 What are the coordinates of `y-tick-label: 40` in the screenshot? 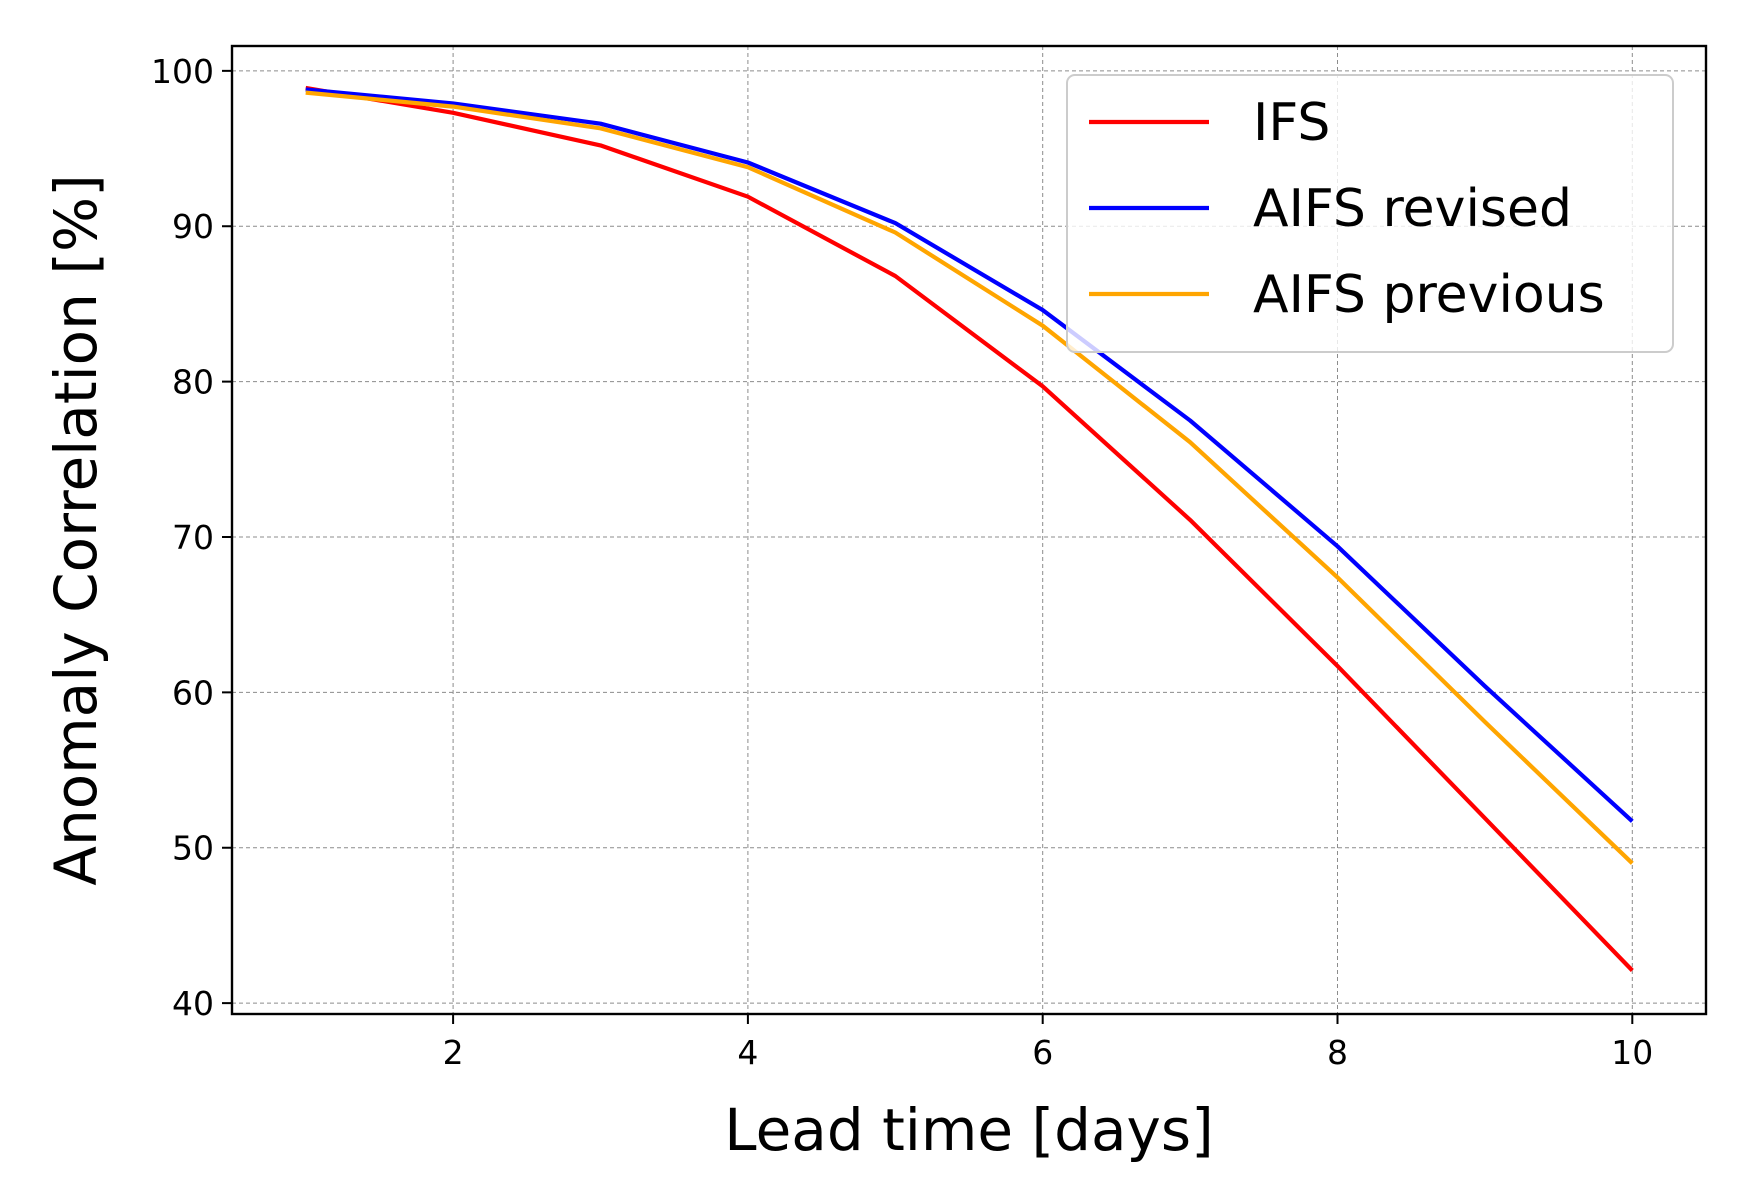 It's located at (193, 1003).